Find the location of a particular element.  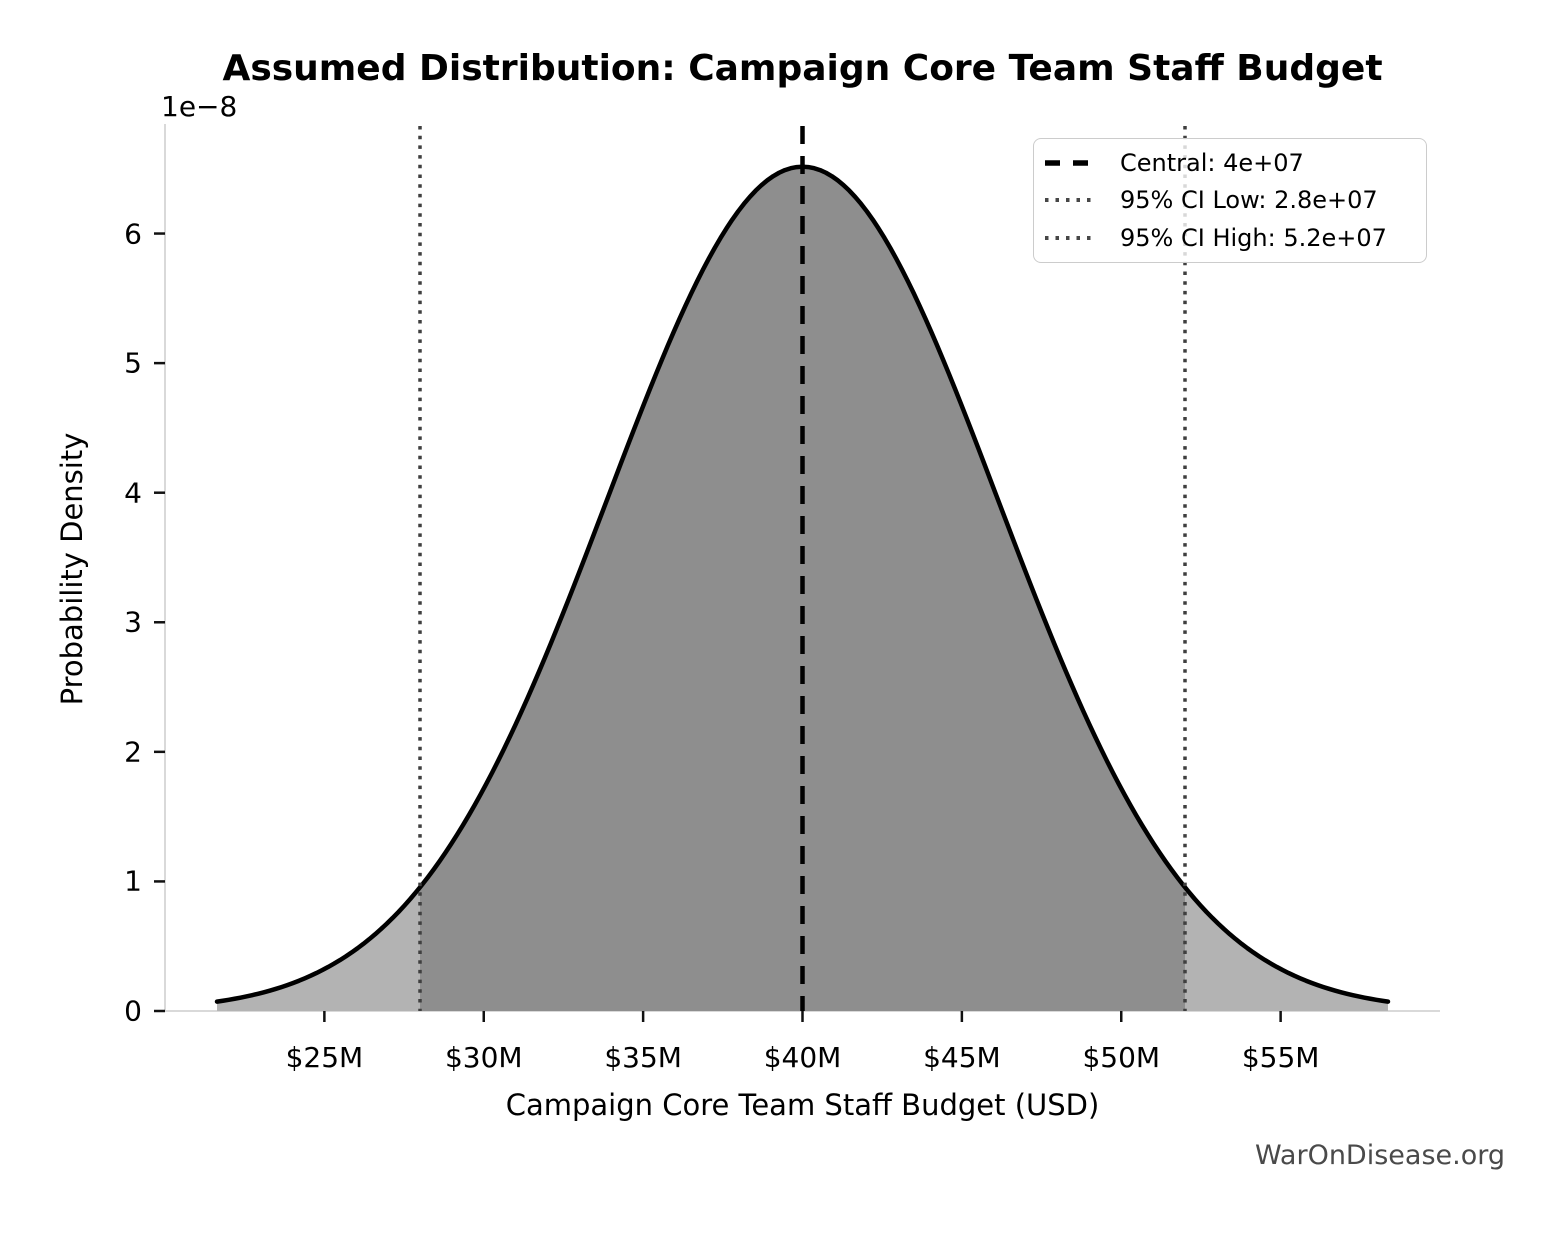

x-tick-label: $25M is located at coordinates (324, 1057).